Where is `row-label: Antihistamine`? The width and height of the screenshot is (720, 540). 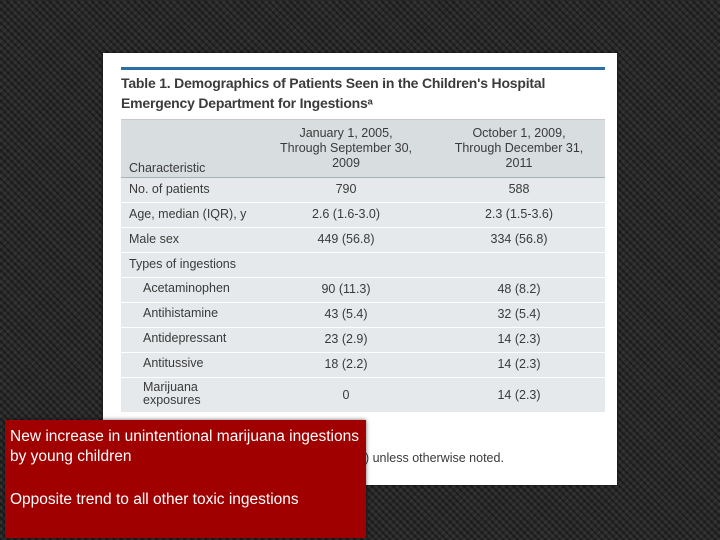 row-label: Antihistamine is located at coordinates (181, 313).